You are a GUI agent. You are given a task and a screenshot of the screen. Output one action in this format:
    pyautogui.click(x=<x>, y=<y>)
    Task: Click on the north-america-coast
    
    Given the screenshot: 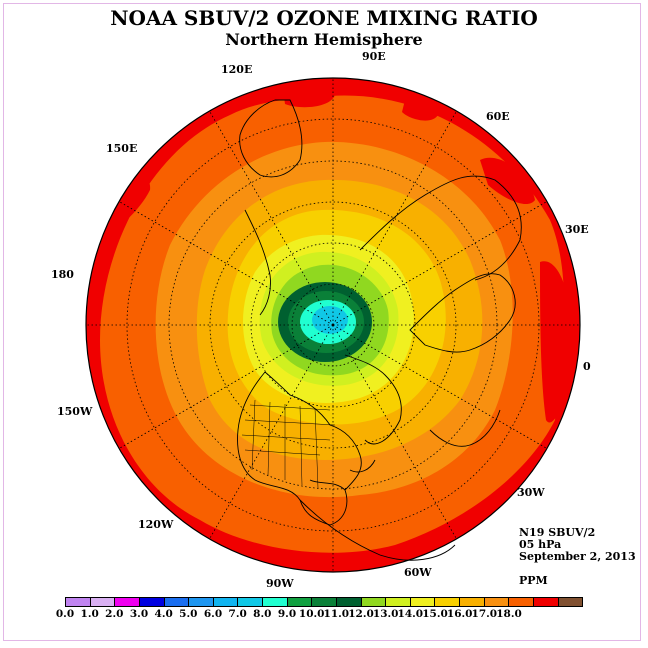 What is the action you would take?
    pyautogui.click(x=299, y=448)
    